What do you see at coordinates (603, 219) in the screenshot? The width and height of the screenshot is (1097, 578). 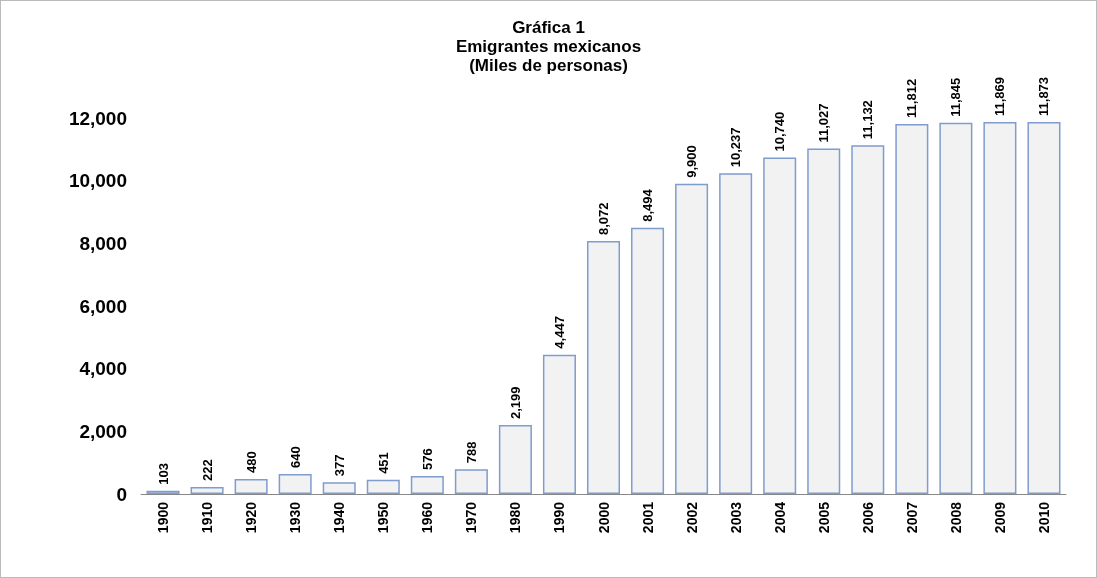 I see `data-label: 8,072` at bounding box center [603, 219].